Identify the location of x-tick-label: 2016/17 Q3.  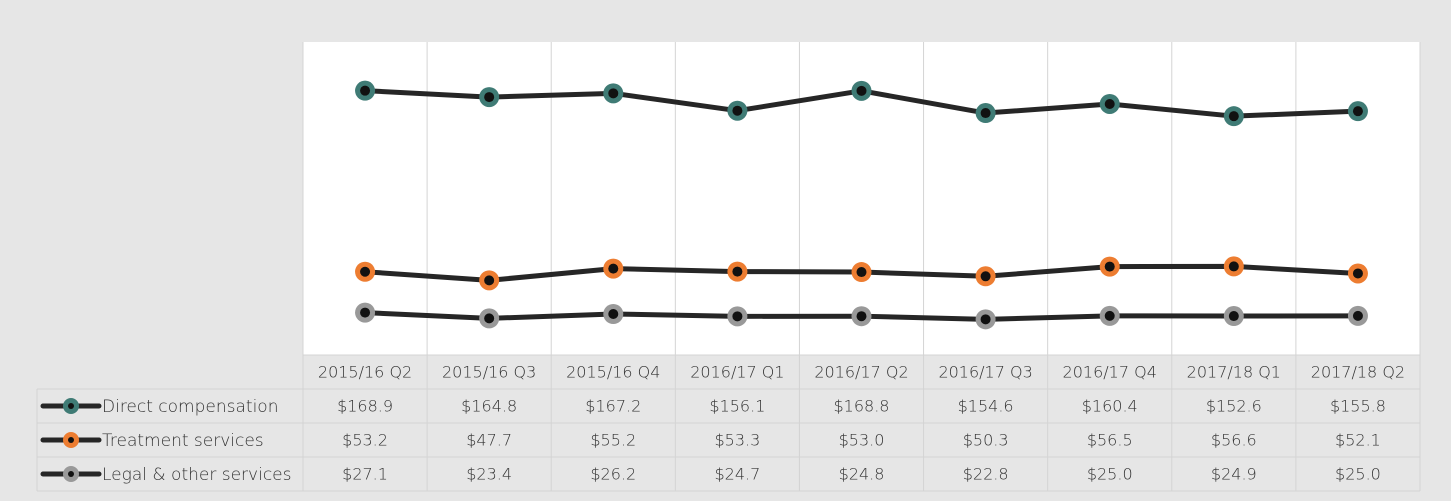
(985, 372).